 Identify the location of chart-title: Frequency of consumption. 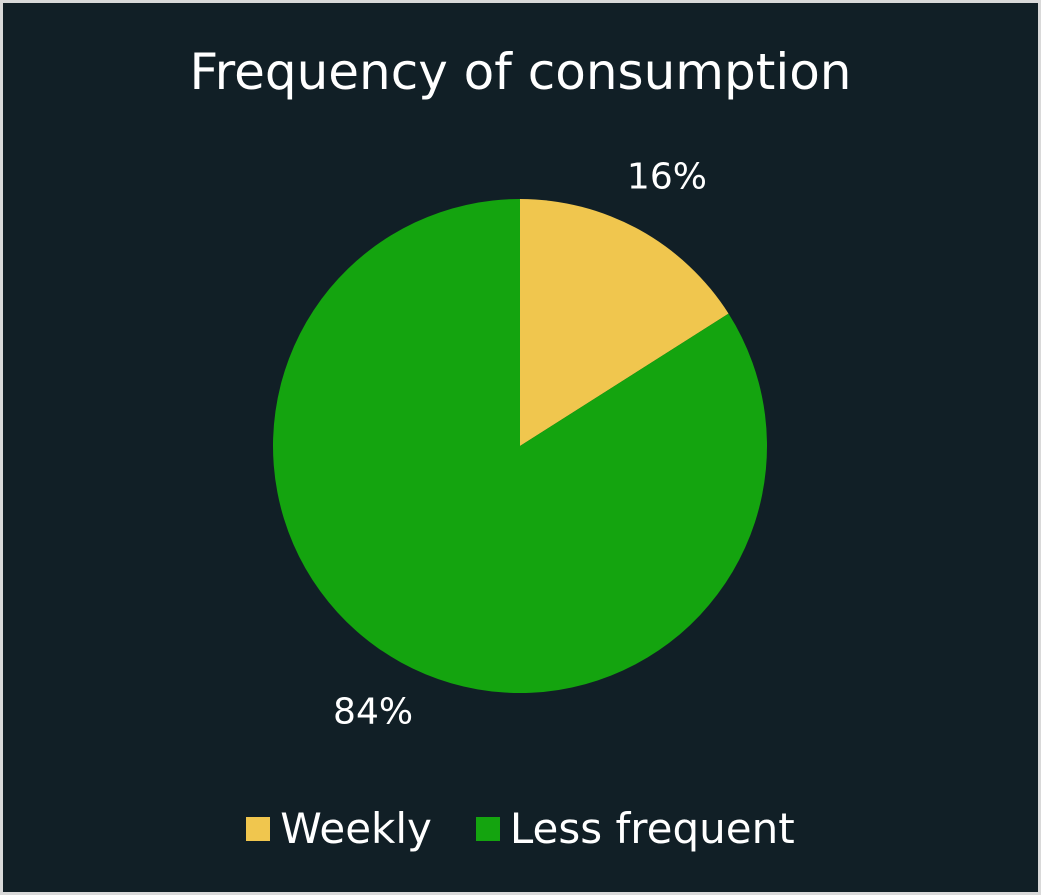
(520, 72).